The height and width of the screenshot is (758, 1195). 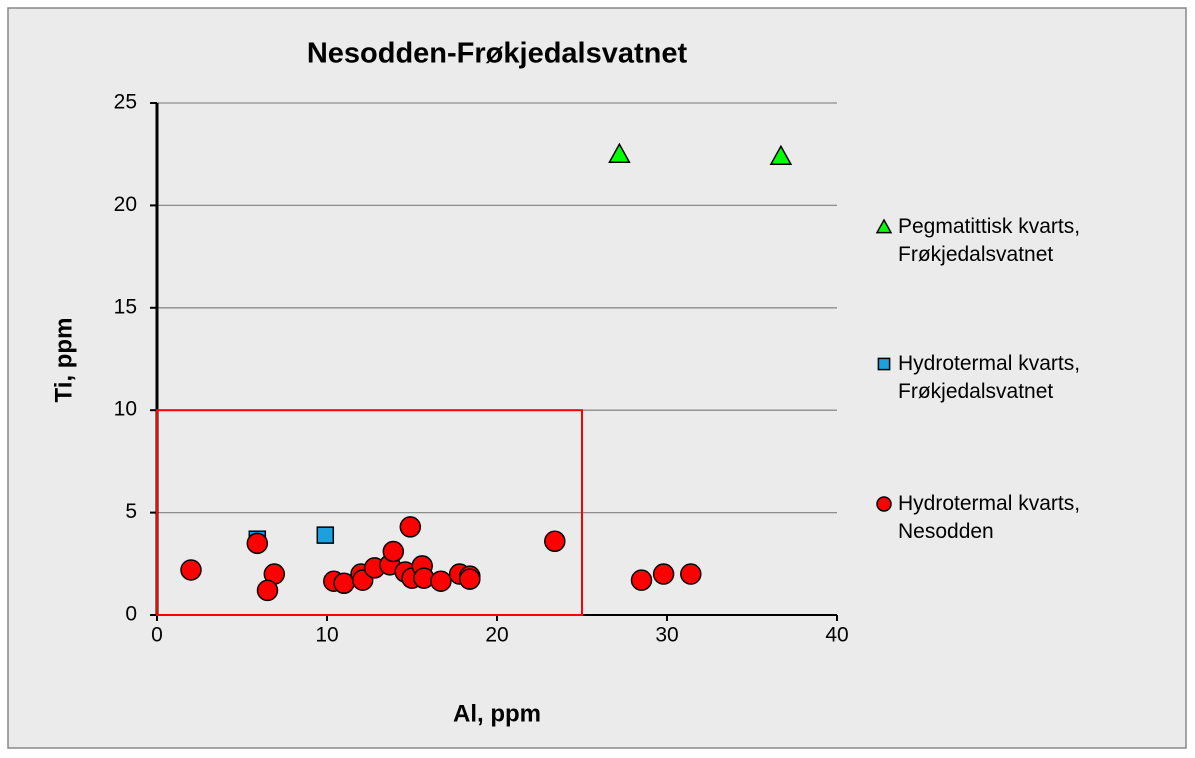 What do you see at coordinates (125, 204) in the screenshot?
I see `y-tick-label: 20` at bounding box center [125, 204].